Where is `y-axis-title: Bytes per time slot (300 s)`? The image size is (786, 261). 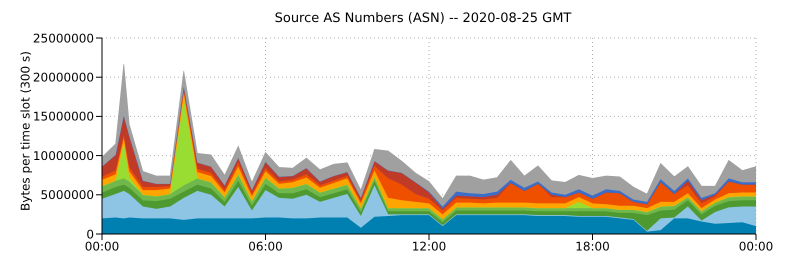 y-axis-title: Bytes per time slot (300 s) is located at coordinates (25, 131).